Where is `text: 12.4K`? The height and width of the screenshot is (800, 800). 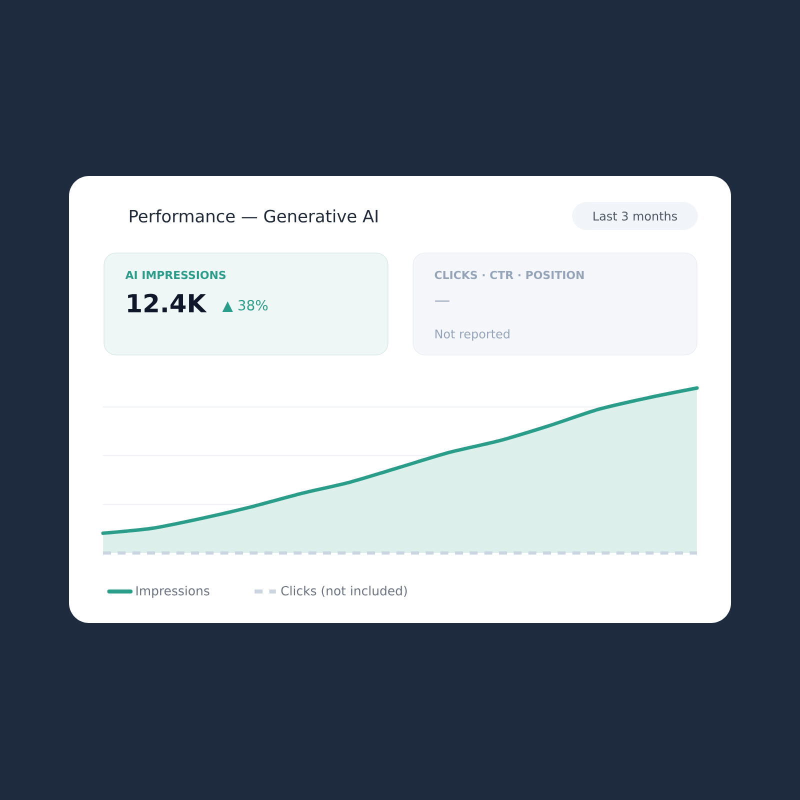
text: 12.4K is located at coordinates (167, 303).